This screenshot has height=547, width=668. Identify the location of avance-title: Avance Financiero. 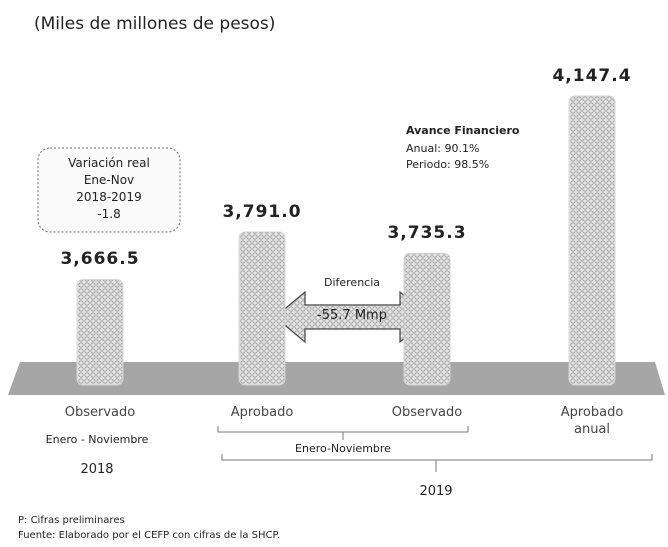
(463, 130).